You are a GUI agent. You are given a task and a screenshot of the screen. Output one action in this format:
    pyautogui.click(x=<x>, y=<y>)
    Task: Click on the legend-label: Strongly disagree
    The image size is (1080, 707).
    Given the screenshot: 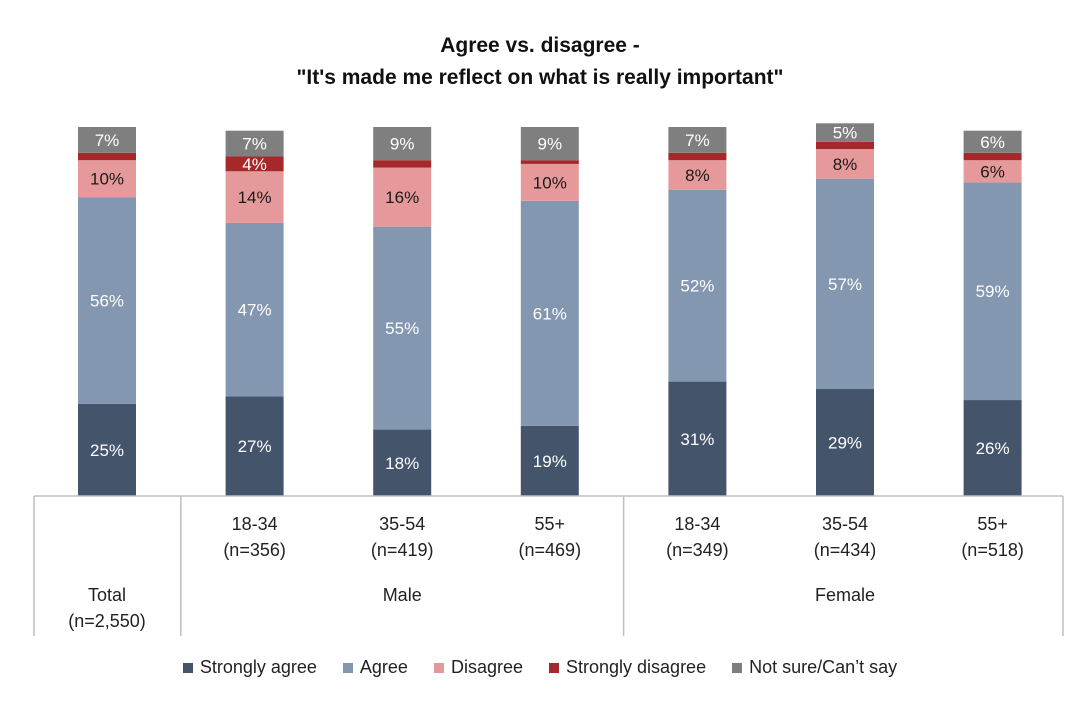 What is the action you would take?
    pyautogui.click(x=636, y=667)
    